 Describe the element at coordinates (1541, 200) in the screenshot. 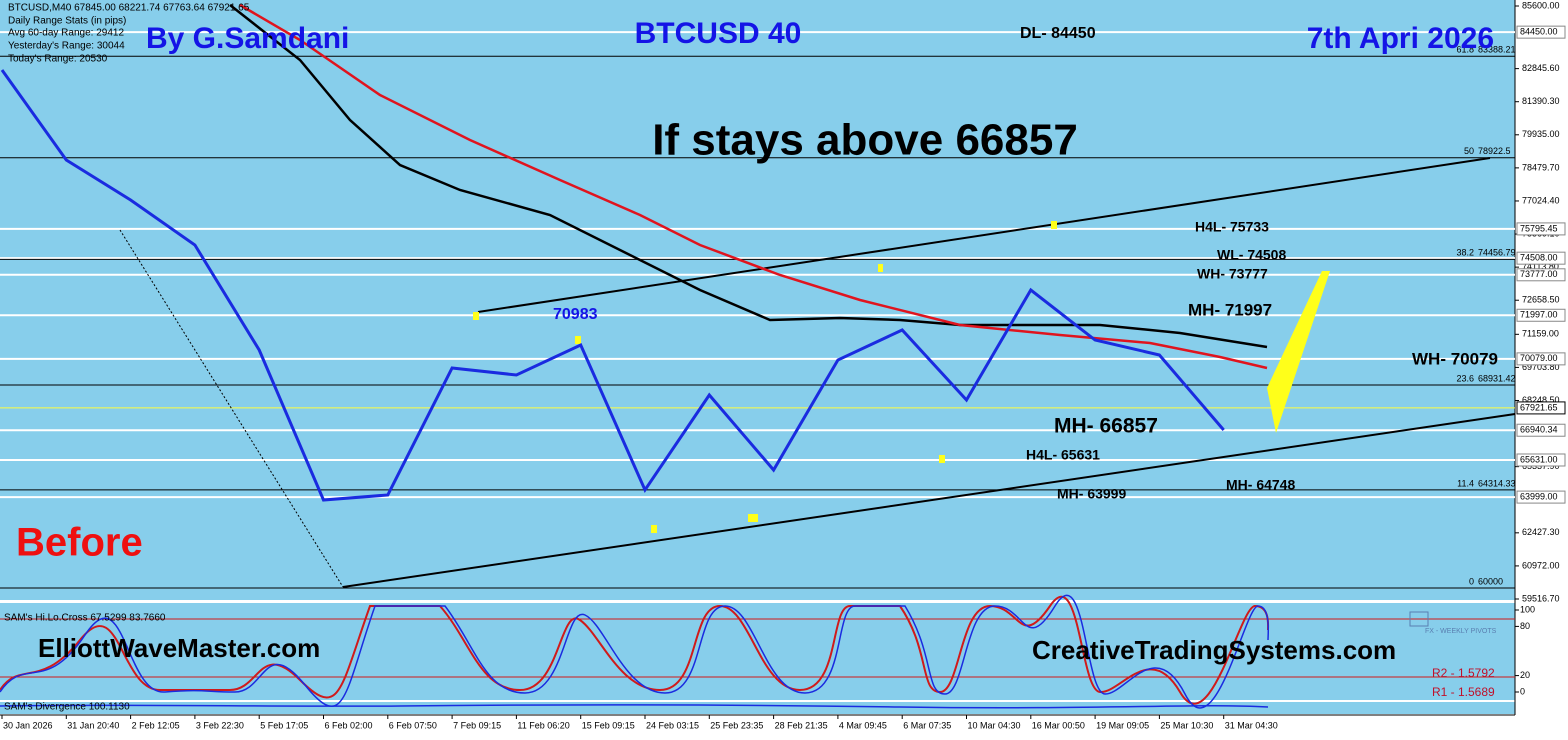

I see `y-tick-label: 77024.40` at that location.